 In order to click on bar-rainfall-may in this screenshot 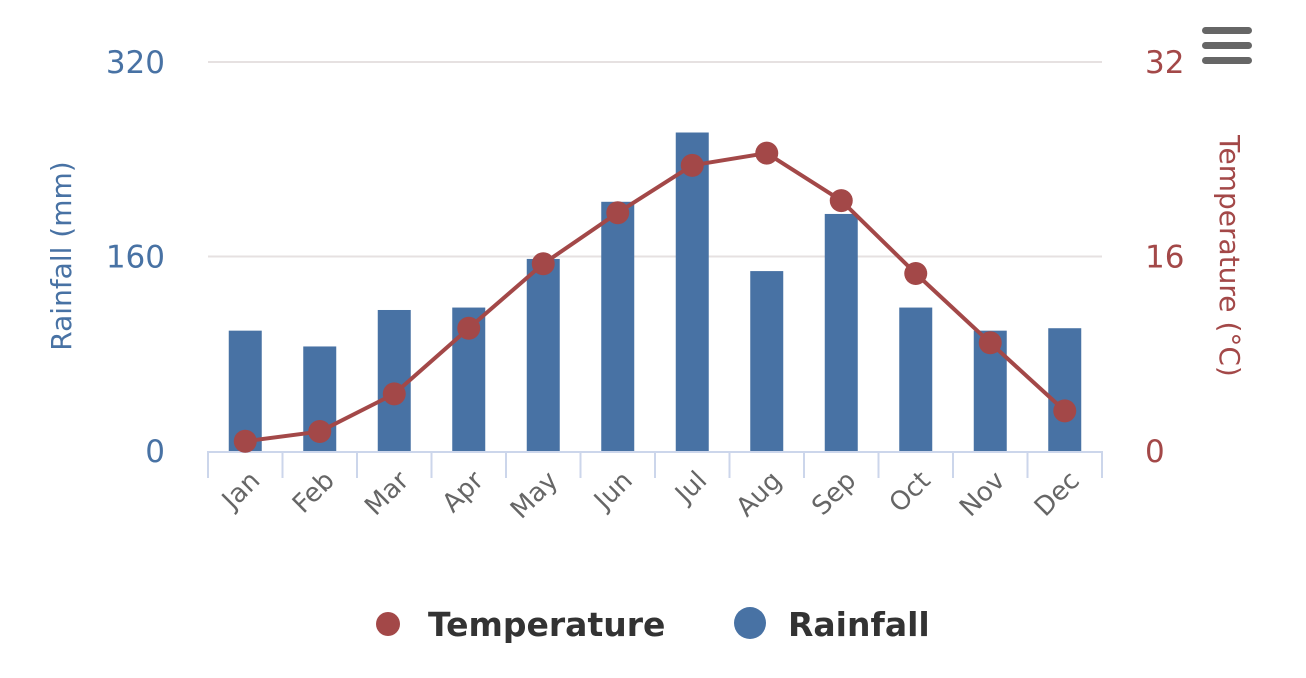, I will do `click(543, 354)`.